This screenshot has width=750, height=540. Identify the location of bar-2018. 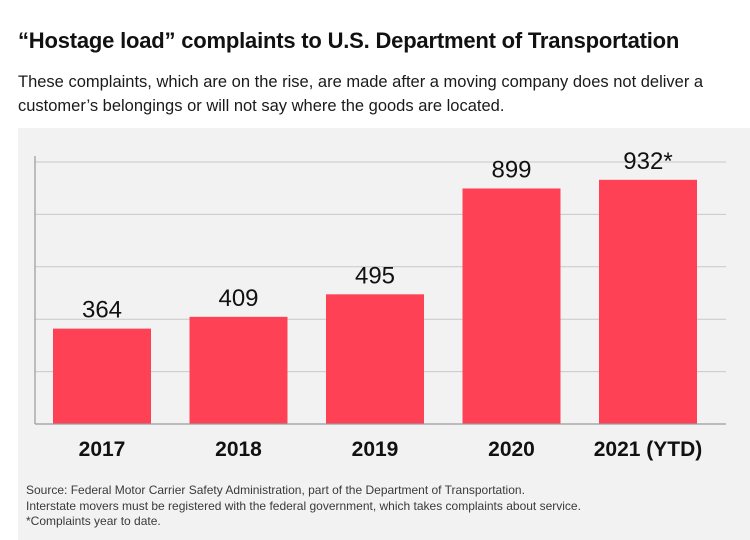
(238, 370).